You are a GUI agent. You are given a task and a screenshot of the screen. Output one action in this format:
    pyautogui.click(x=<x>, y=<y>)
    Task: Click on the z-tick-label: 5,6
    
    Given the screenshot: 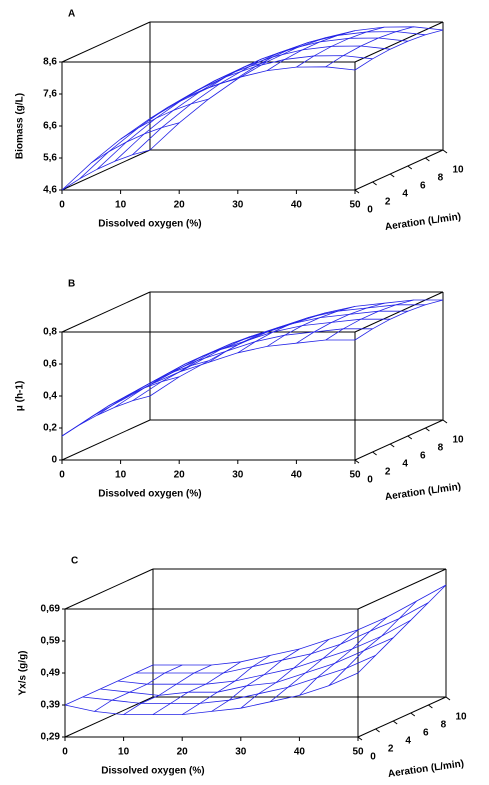 What is the action you would take?
    pyautogui.click(x=50, y=158)
    